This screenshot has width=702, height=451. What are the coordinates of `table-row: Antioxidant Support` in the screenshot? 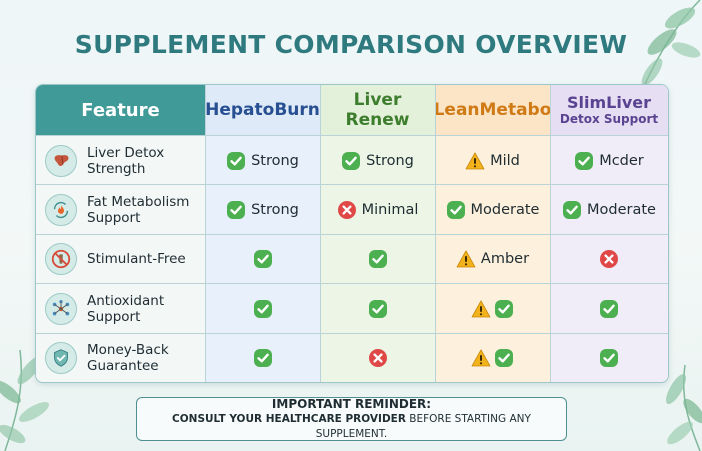 It's located at (352, 308).